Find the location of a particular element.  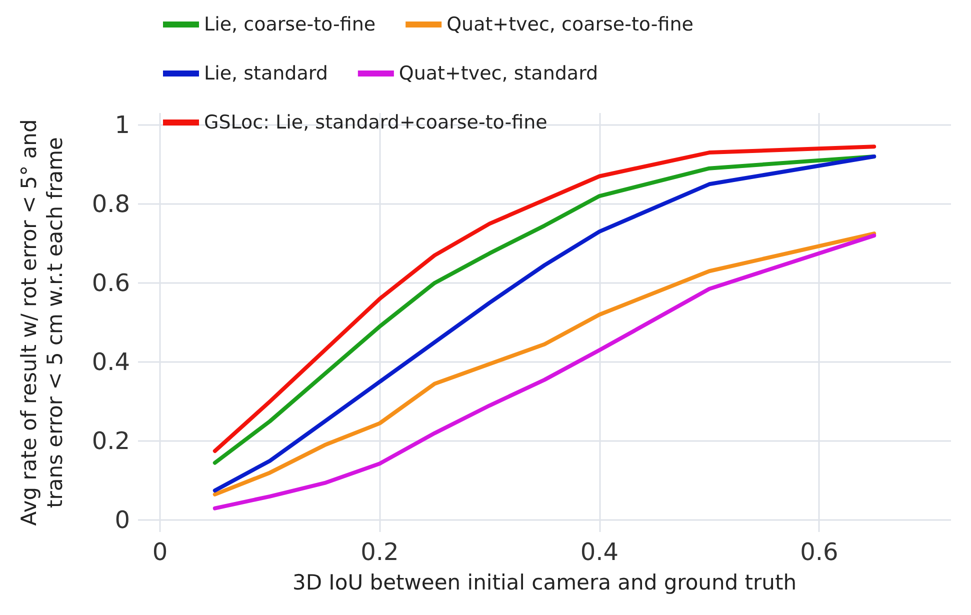

y-axis-title: Avg rate of result w/ rot error < 5° and trans error < 5 cm w.r.t each frame is located at coordinates (42, 322).